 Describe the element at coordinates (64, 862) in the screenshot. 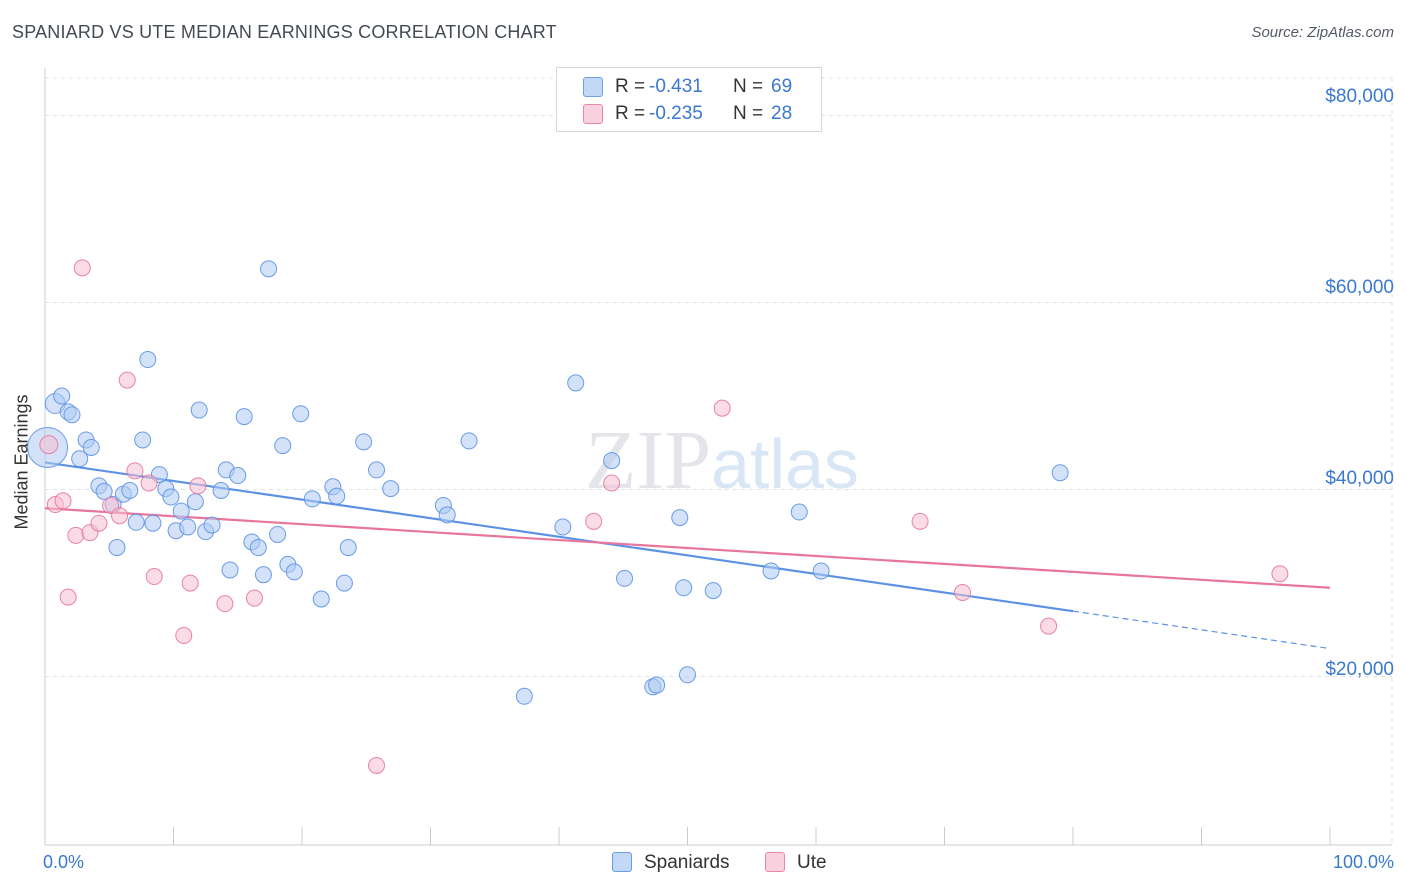

I see `x-tick-label-min: 0.0%` at that location.